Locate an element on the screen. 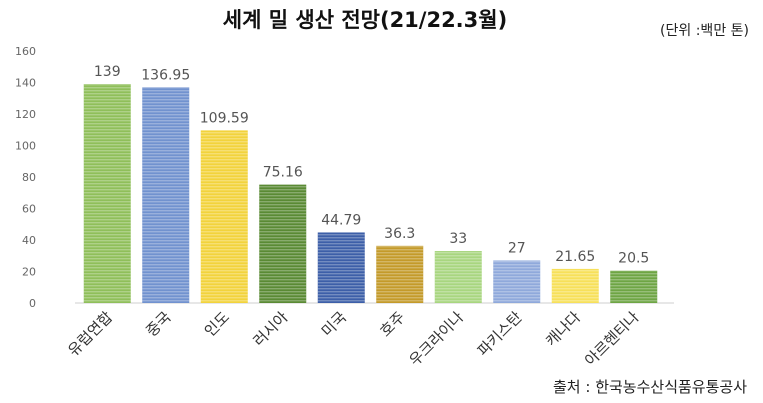  category-label: 유럽연합 is located at coordinates (90, 334).